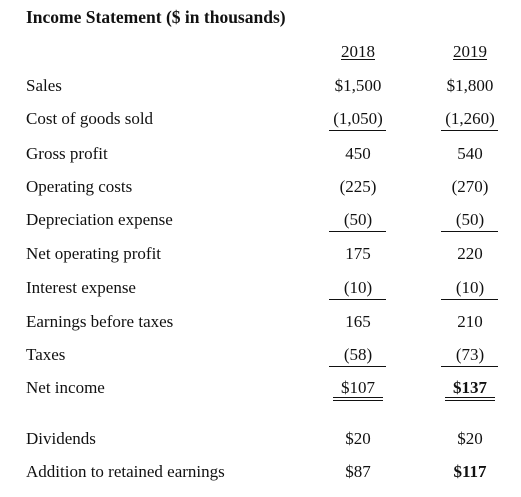 Image resolution: width=521 pixels, height=497 pixels. Describe the element at coordinates (46, 354) in the screenshot. I see `row-label: Taxes` at that location.